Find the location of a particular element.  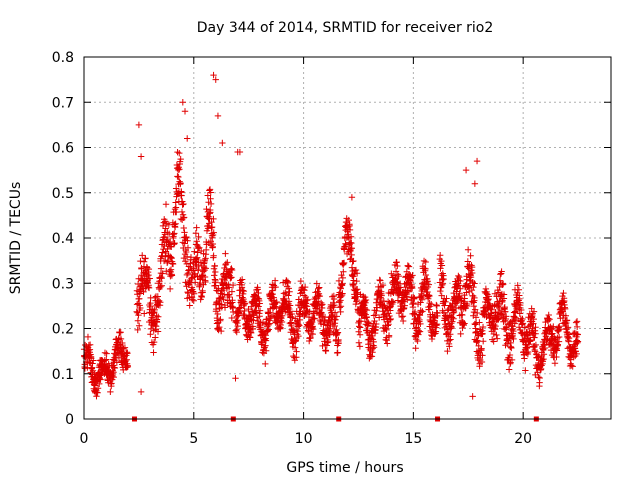

x-tick-label: 15 is located at coordinates (413, 439).